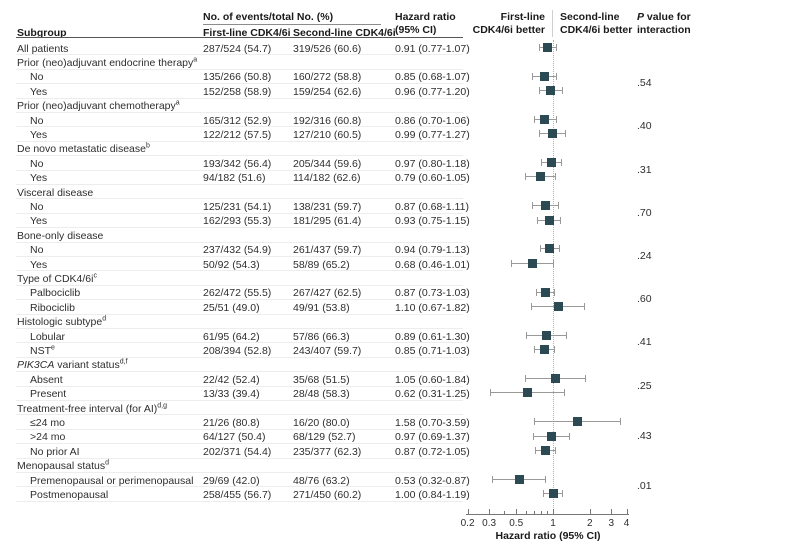  I want to click on events-first-line-cell: 125/231 (54.1), so click(237, 206).